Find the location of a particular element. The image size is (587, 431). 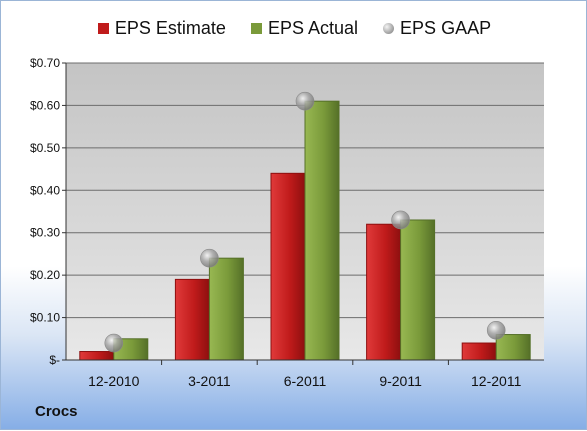

y-tick-label: $0.30 is located at coordinates (45, 233).